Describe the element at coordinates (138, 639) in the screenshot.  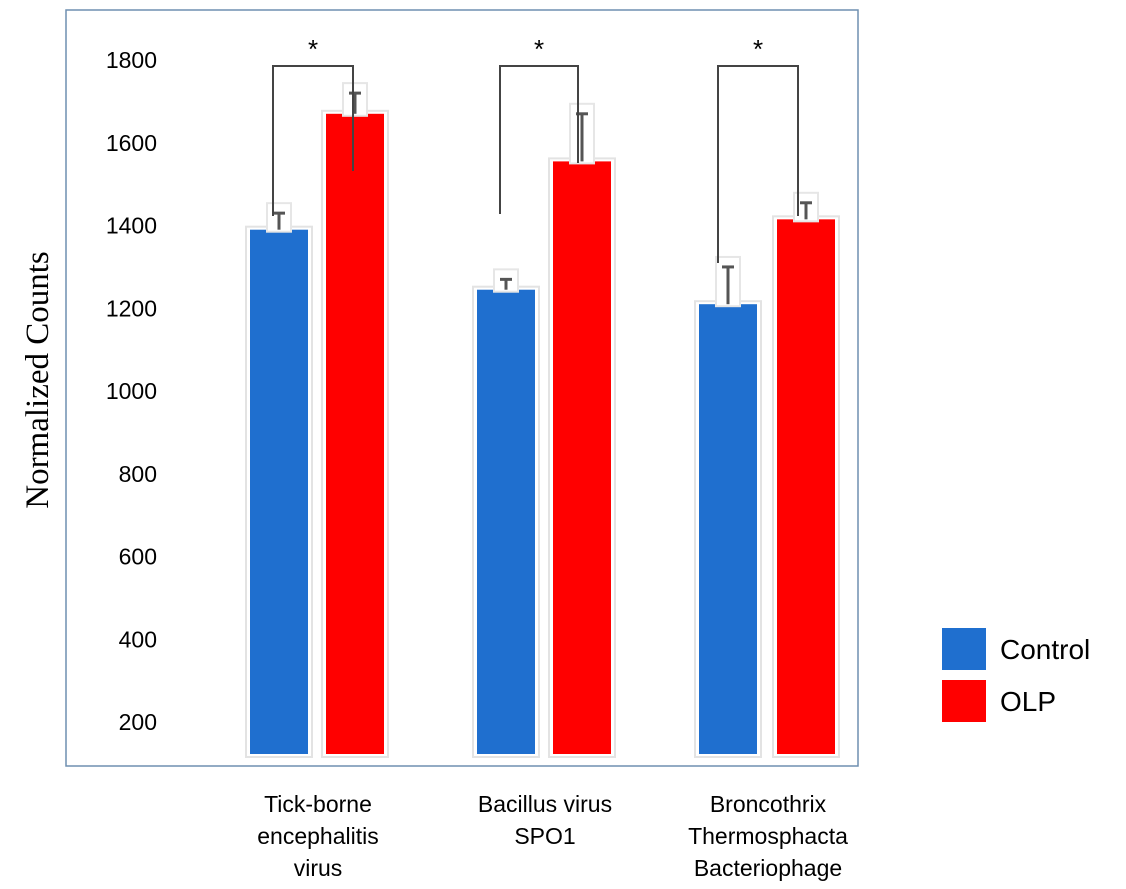
I see `y-tick-label: 400` at that location.